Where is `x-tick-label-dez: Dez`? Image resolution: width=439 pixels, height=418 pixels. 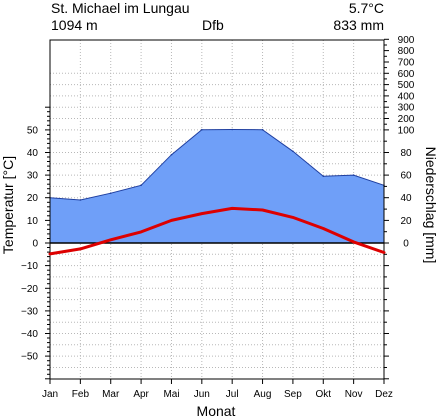
x-tick-label-dez: Dez is located at coordinates (384, 394).